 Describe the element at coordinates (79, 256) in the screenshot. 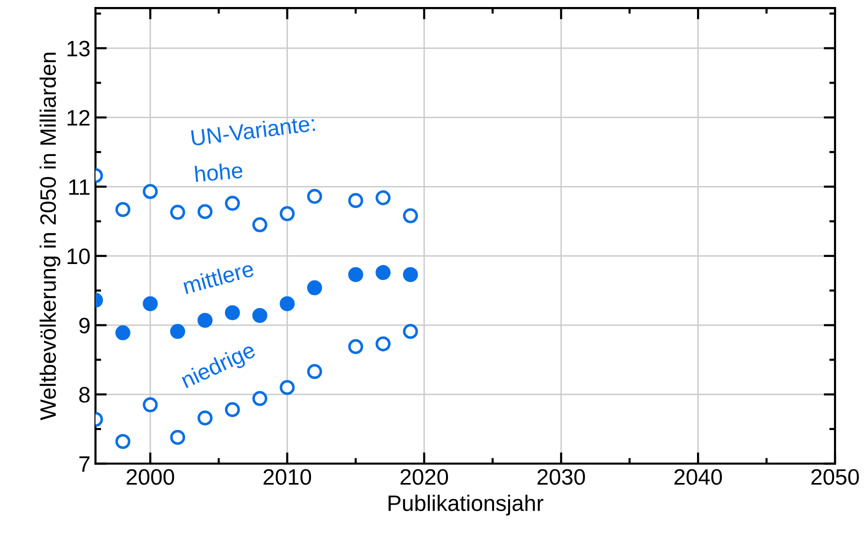

I see `y-tick-label: 10` at that location.